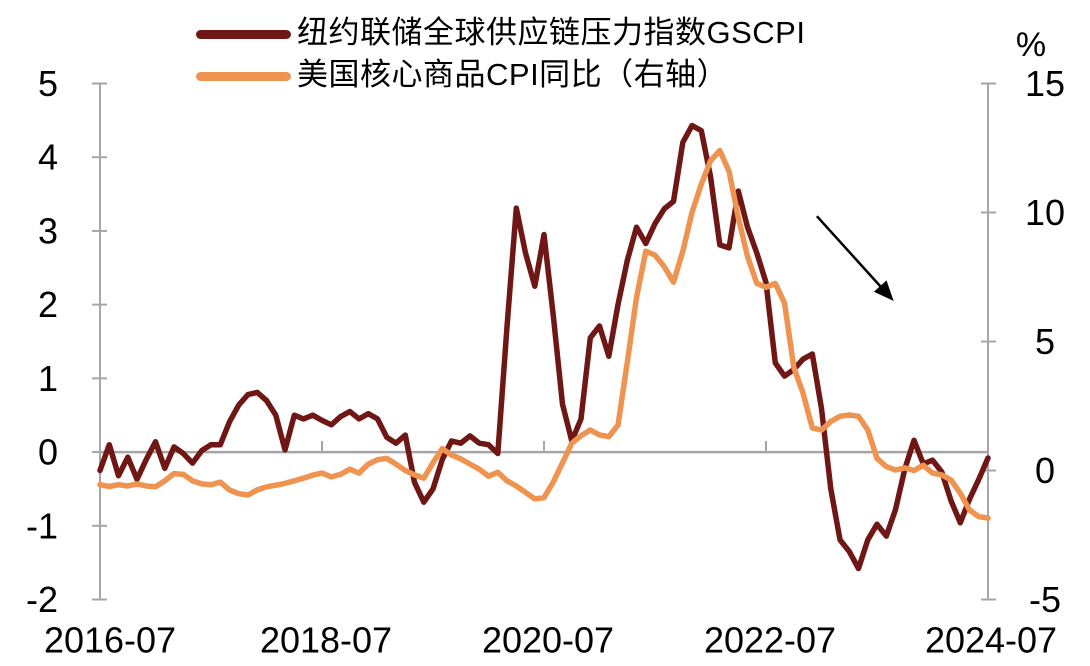 The height and width of the screenshot is (666, 1090). Describe the element at coordinates (551, 32) in the screenshot. I see `legend-label-gscpi: 纽约联储全球供应链压力指数GSCPI` at that location.